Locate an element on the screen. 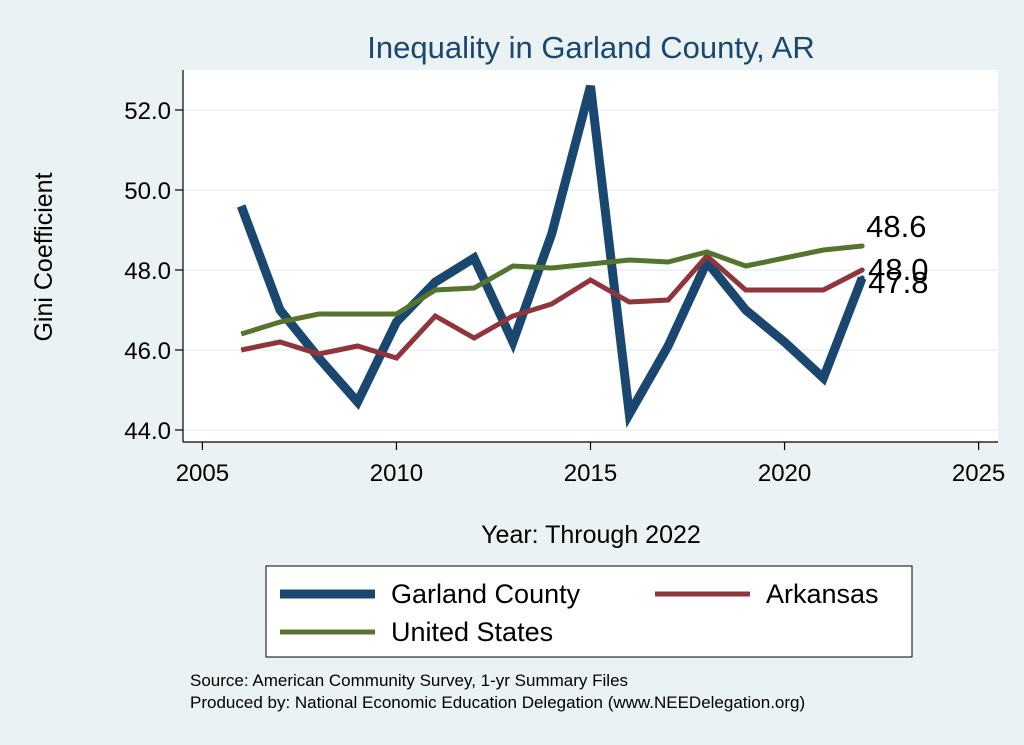 Image resolution: width=1024 pixels, height=745 pixels. legend-label-arkansas: Arkansas is located at coordinates (822, 594).